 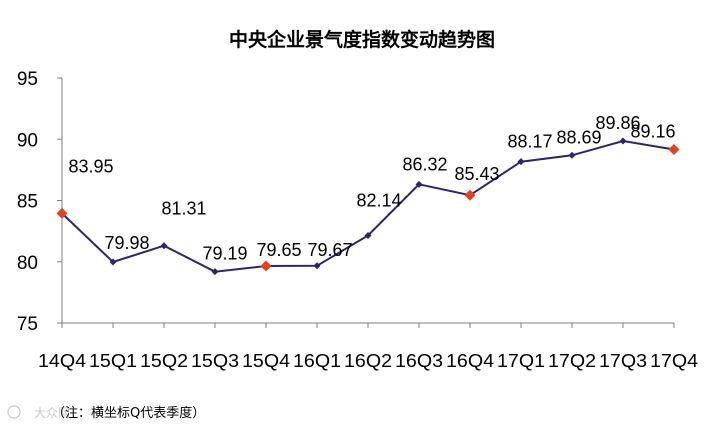 What do you see at coordinates (572, 361) in the screenshot?
I see `x-tick-label: 17Q2` at bounding box center [572, 361].